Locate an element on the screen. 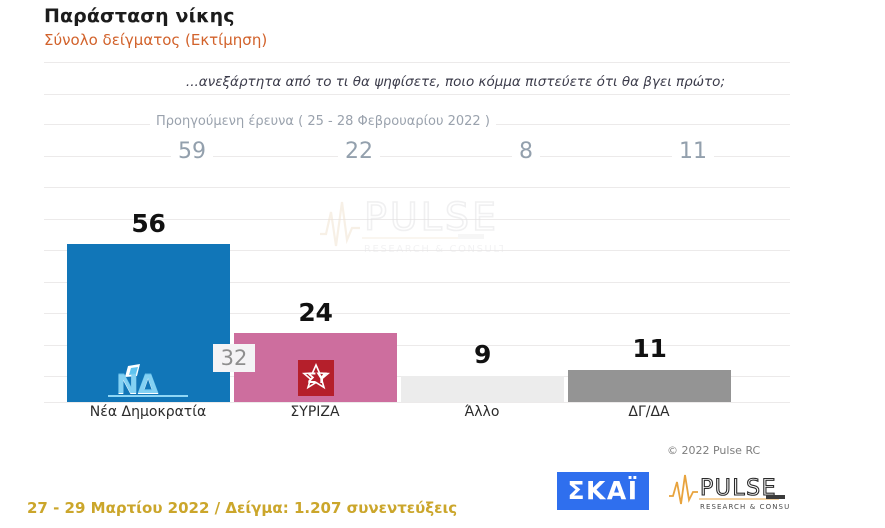 This screenshot has height=528, width=885. previous-value-nd: 59 is located at coordinates (192, 152).